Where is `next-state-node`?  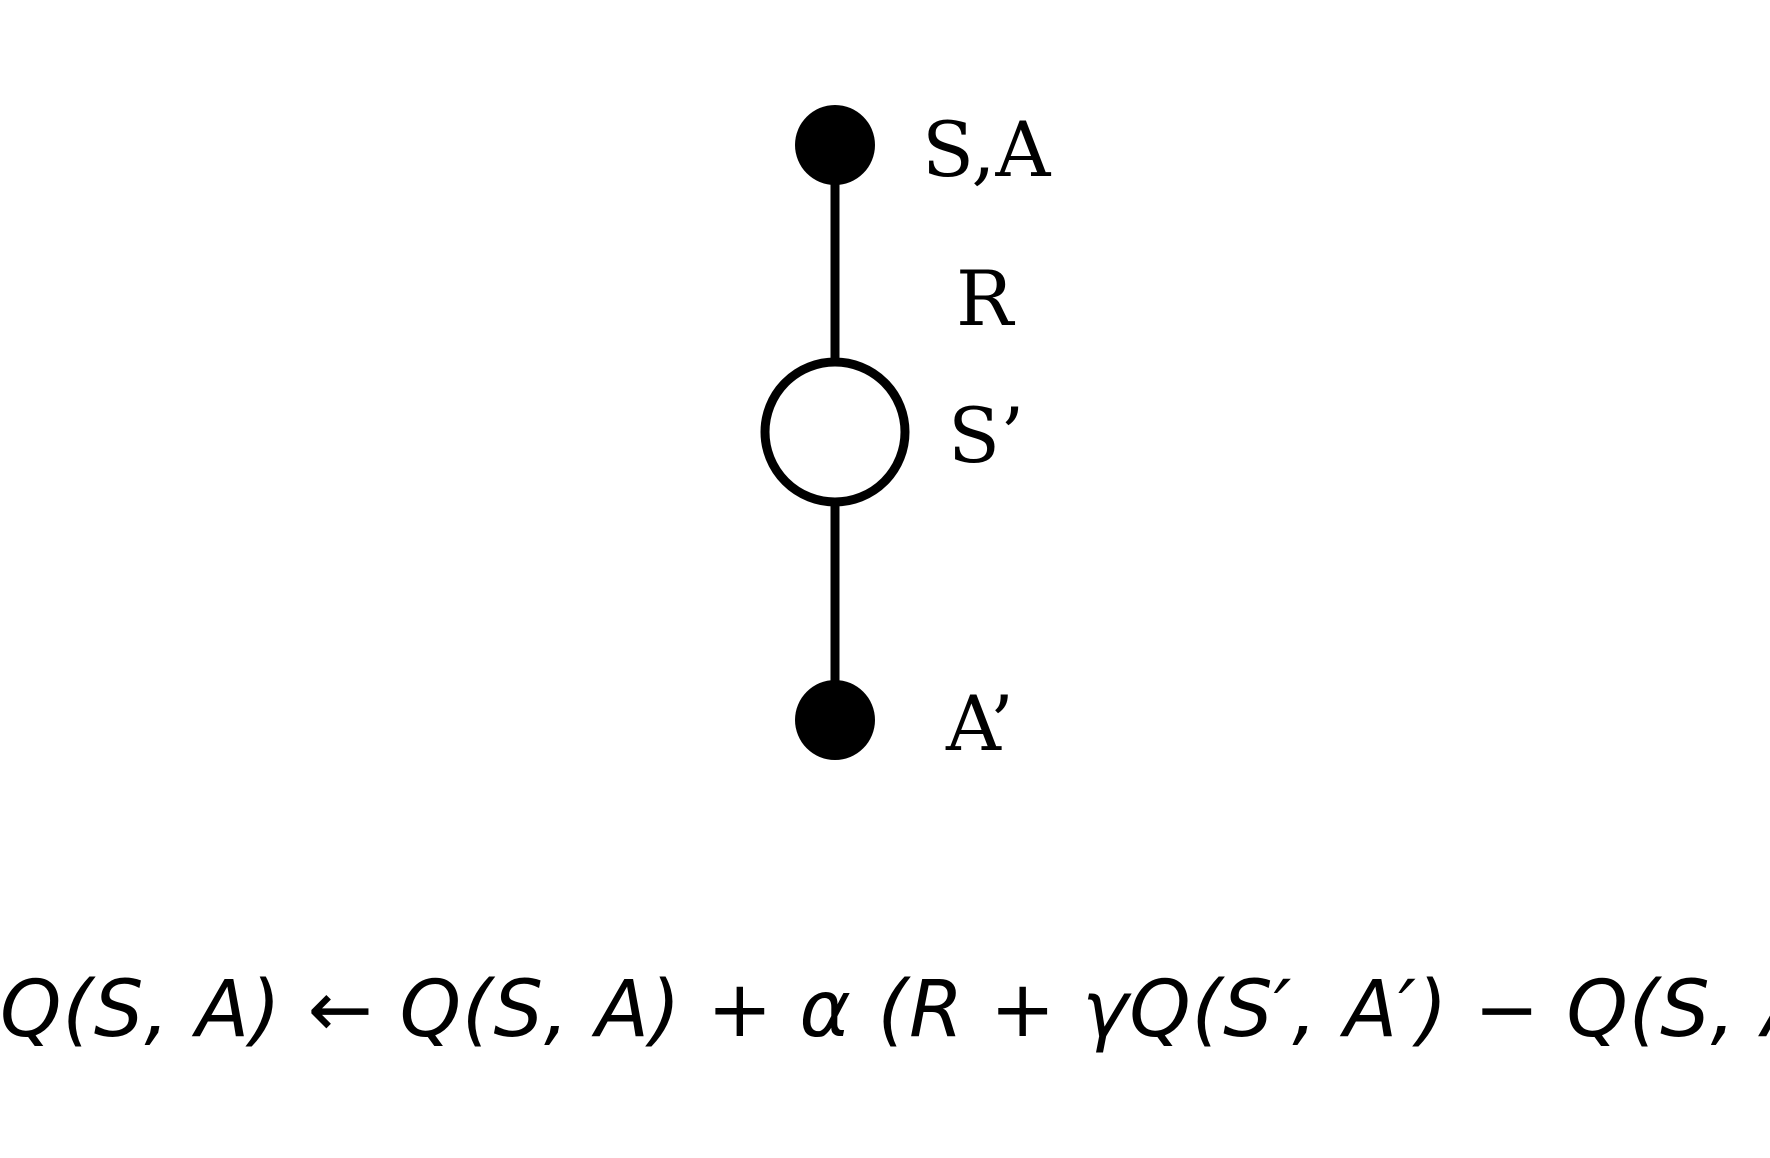 next-state-node is located at coordinates (835, 432).